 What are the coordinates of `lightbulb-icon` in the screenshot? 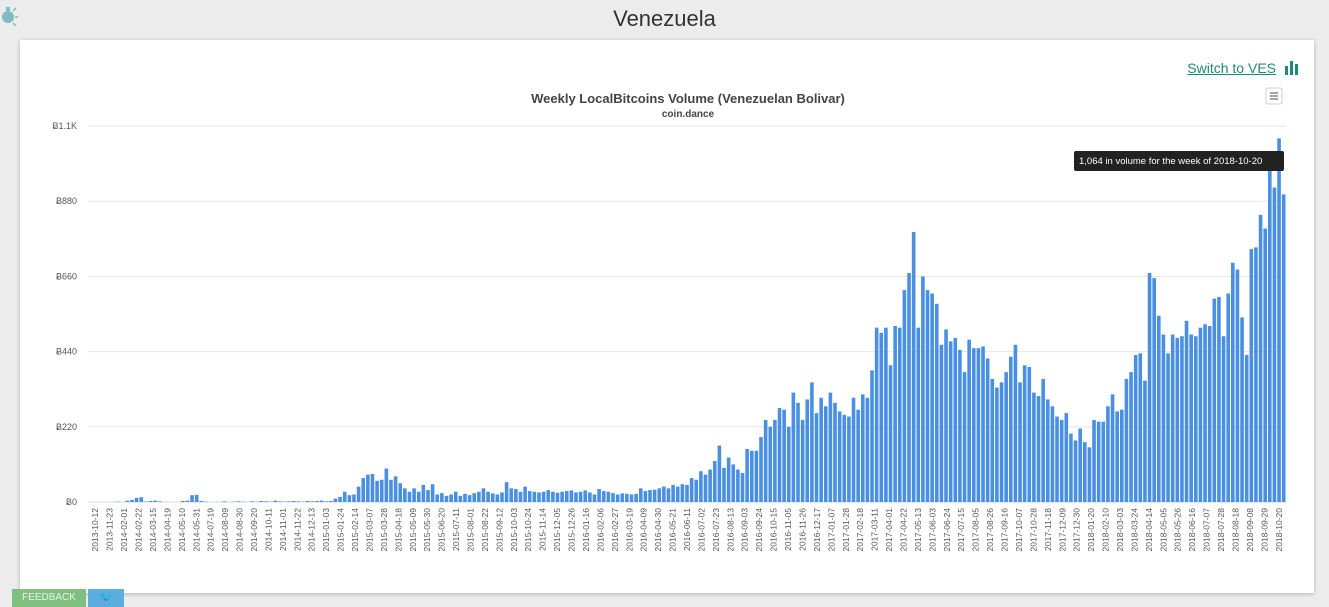 It's located at (9, 15).